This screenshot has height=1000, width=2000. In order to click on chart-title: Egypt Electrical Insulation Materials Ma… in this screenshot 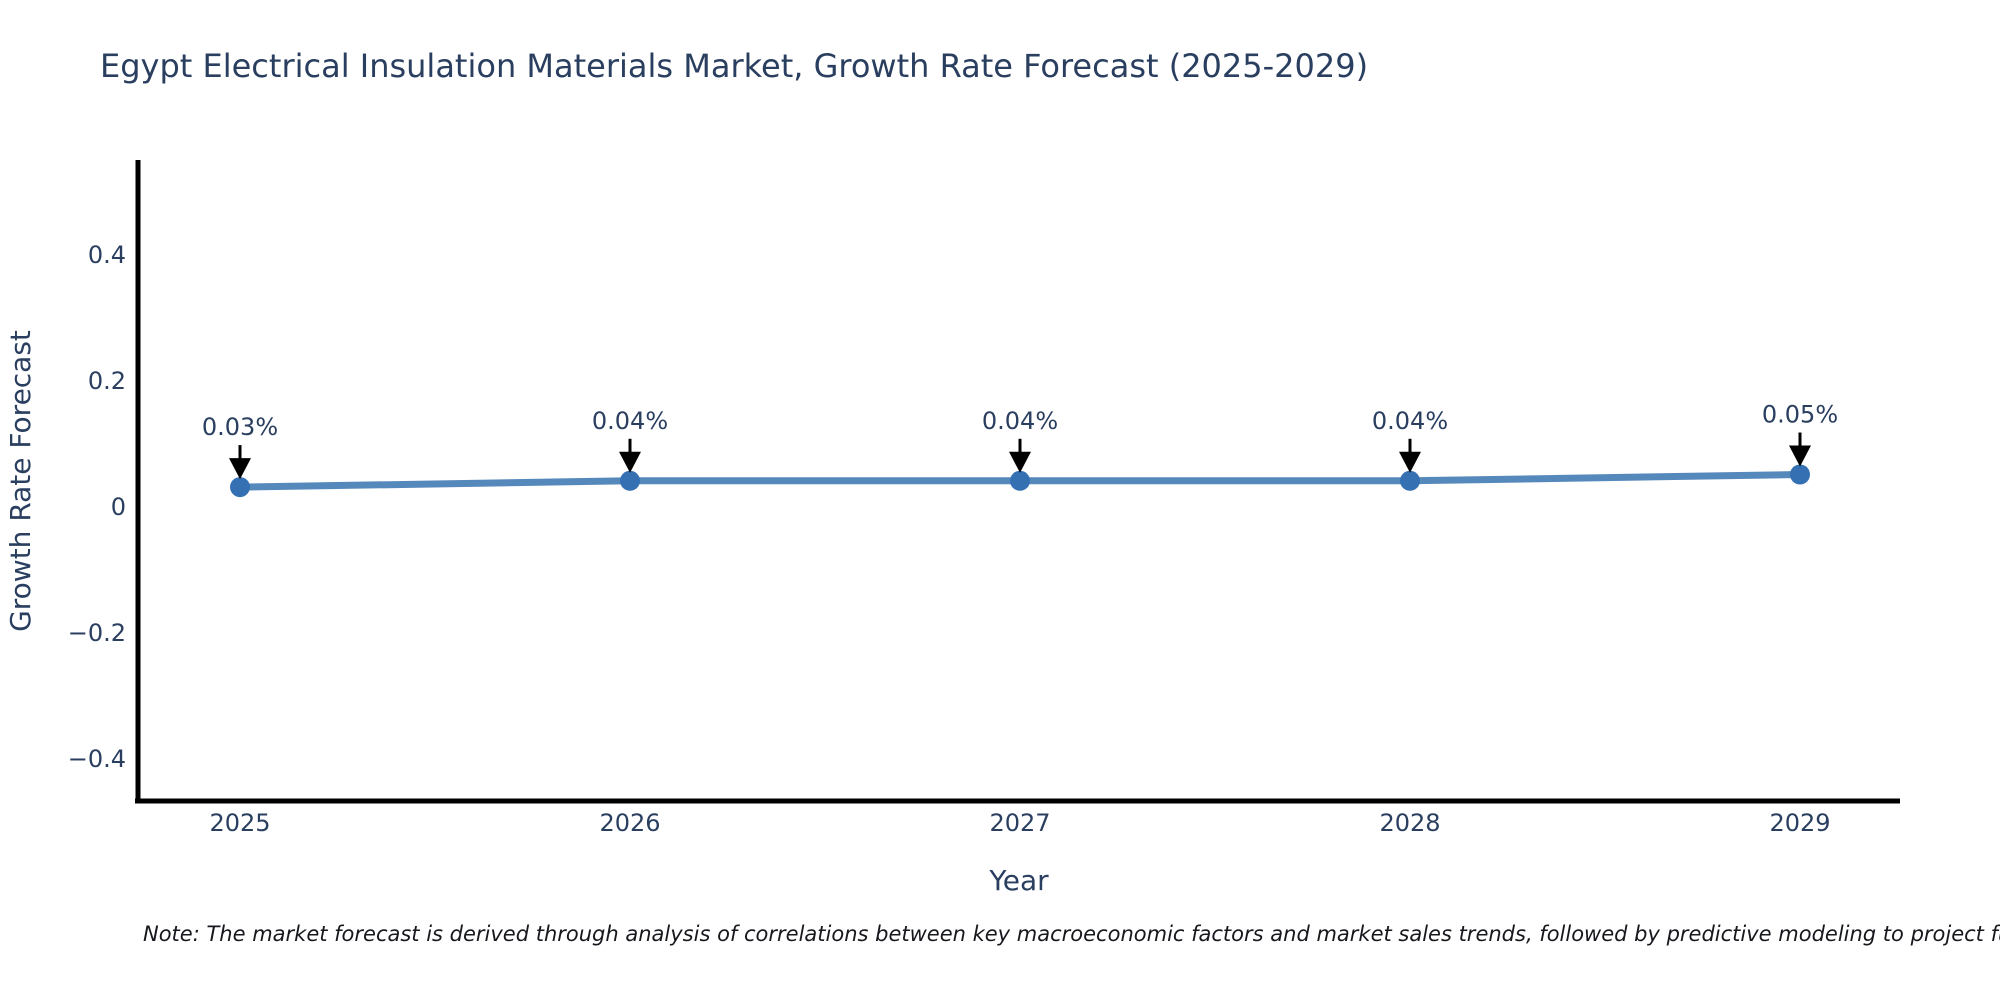, I will do `click(734, 66)`.